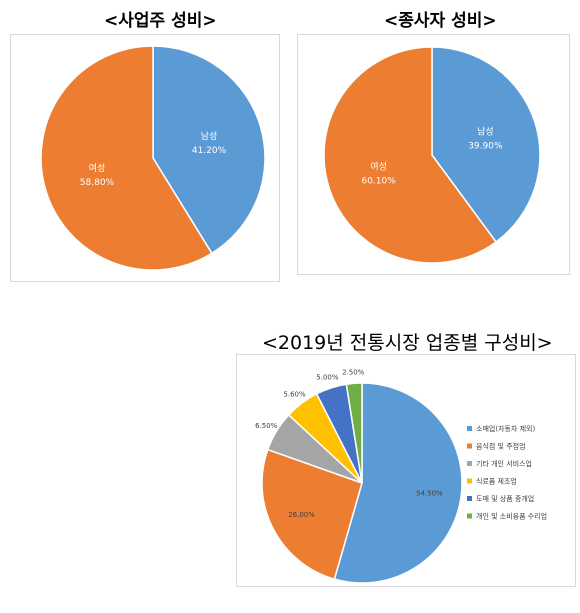  I want to click on chart-3-title: <2019년 전통시장 업종별 구성비>, so click(407, 343).